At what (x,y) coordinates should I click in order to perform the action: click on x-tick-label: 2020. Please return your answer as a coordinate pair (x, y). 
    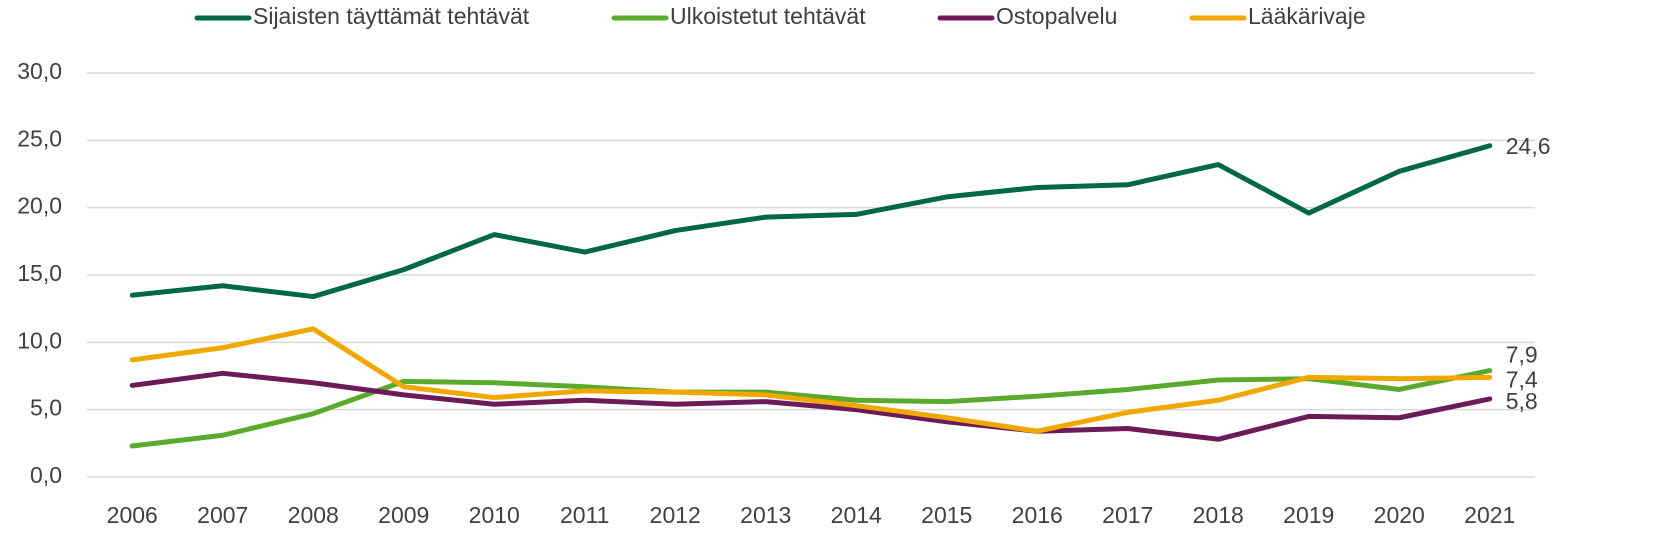
    Looking at the image, I should click on (1399, 515).